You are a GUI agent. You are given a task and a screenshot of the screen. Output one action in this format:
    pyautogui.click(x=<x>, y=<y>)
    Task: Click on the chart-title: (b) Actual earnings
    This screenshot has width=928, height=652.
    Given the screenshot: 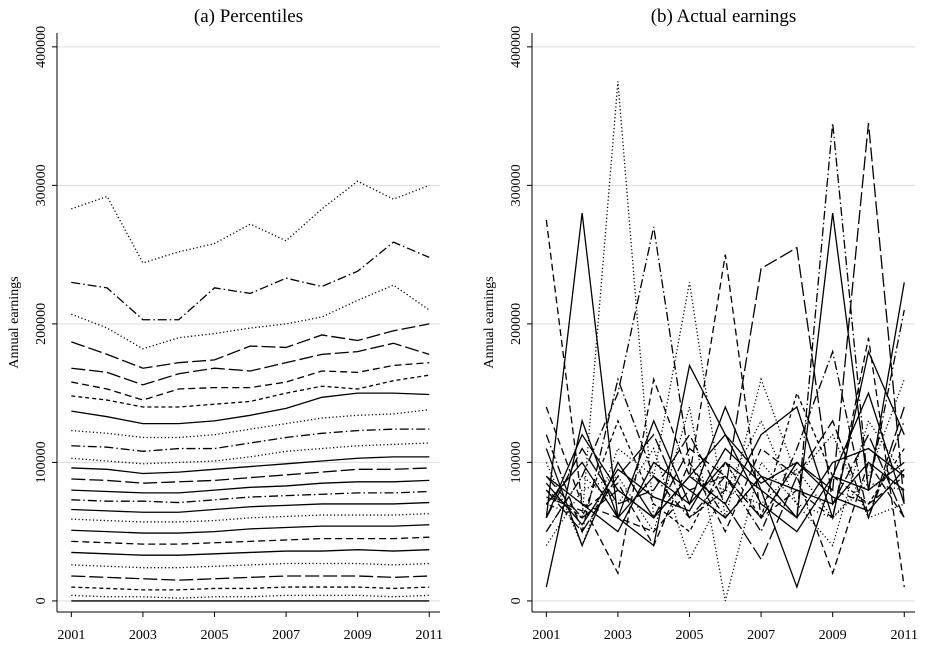 What is the action you would take?
    pyautogui.click(x=724, y=16)
    